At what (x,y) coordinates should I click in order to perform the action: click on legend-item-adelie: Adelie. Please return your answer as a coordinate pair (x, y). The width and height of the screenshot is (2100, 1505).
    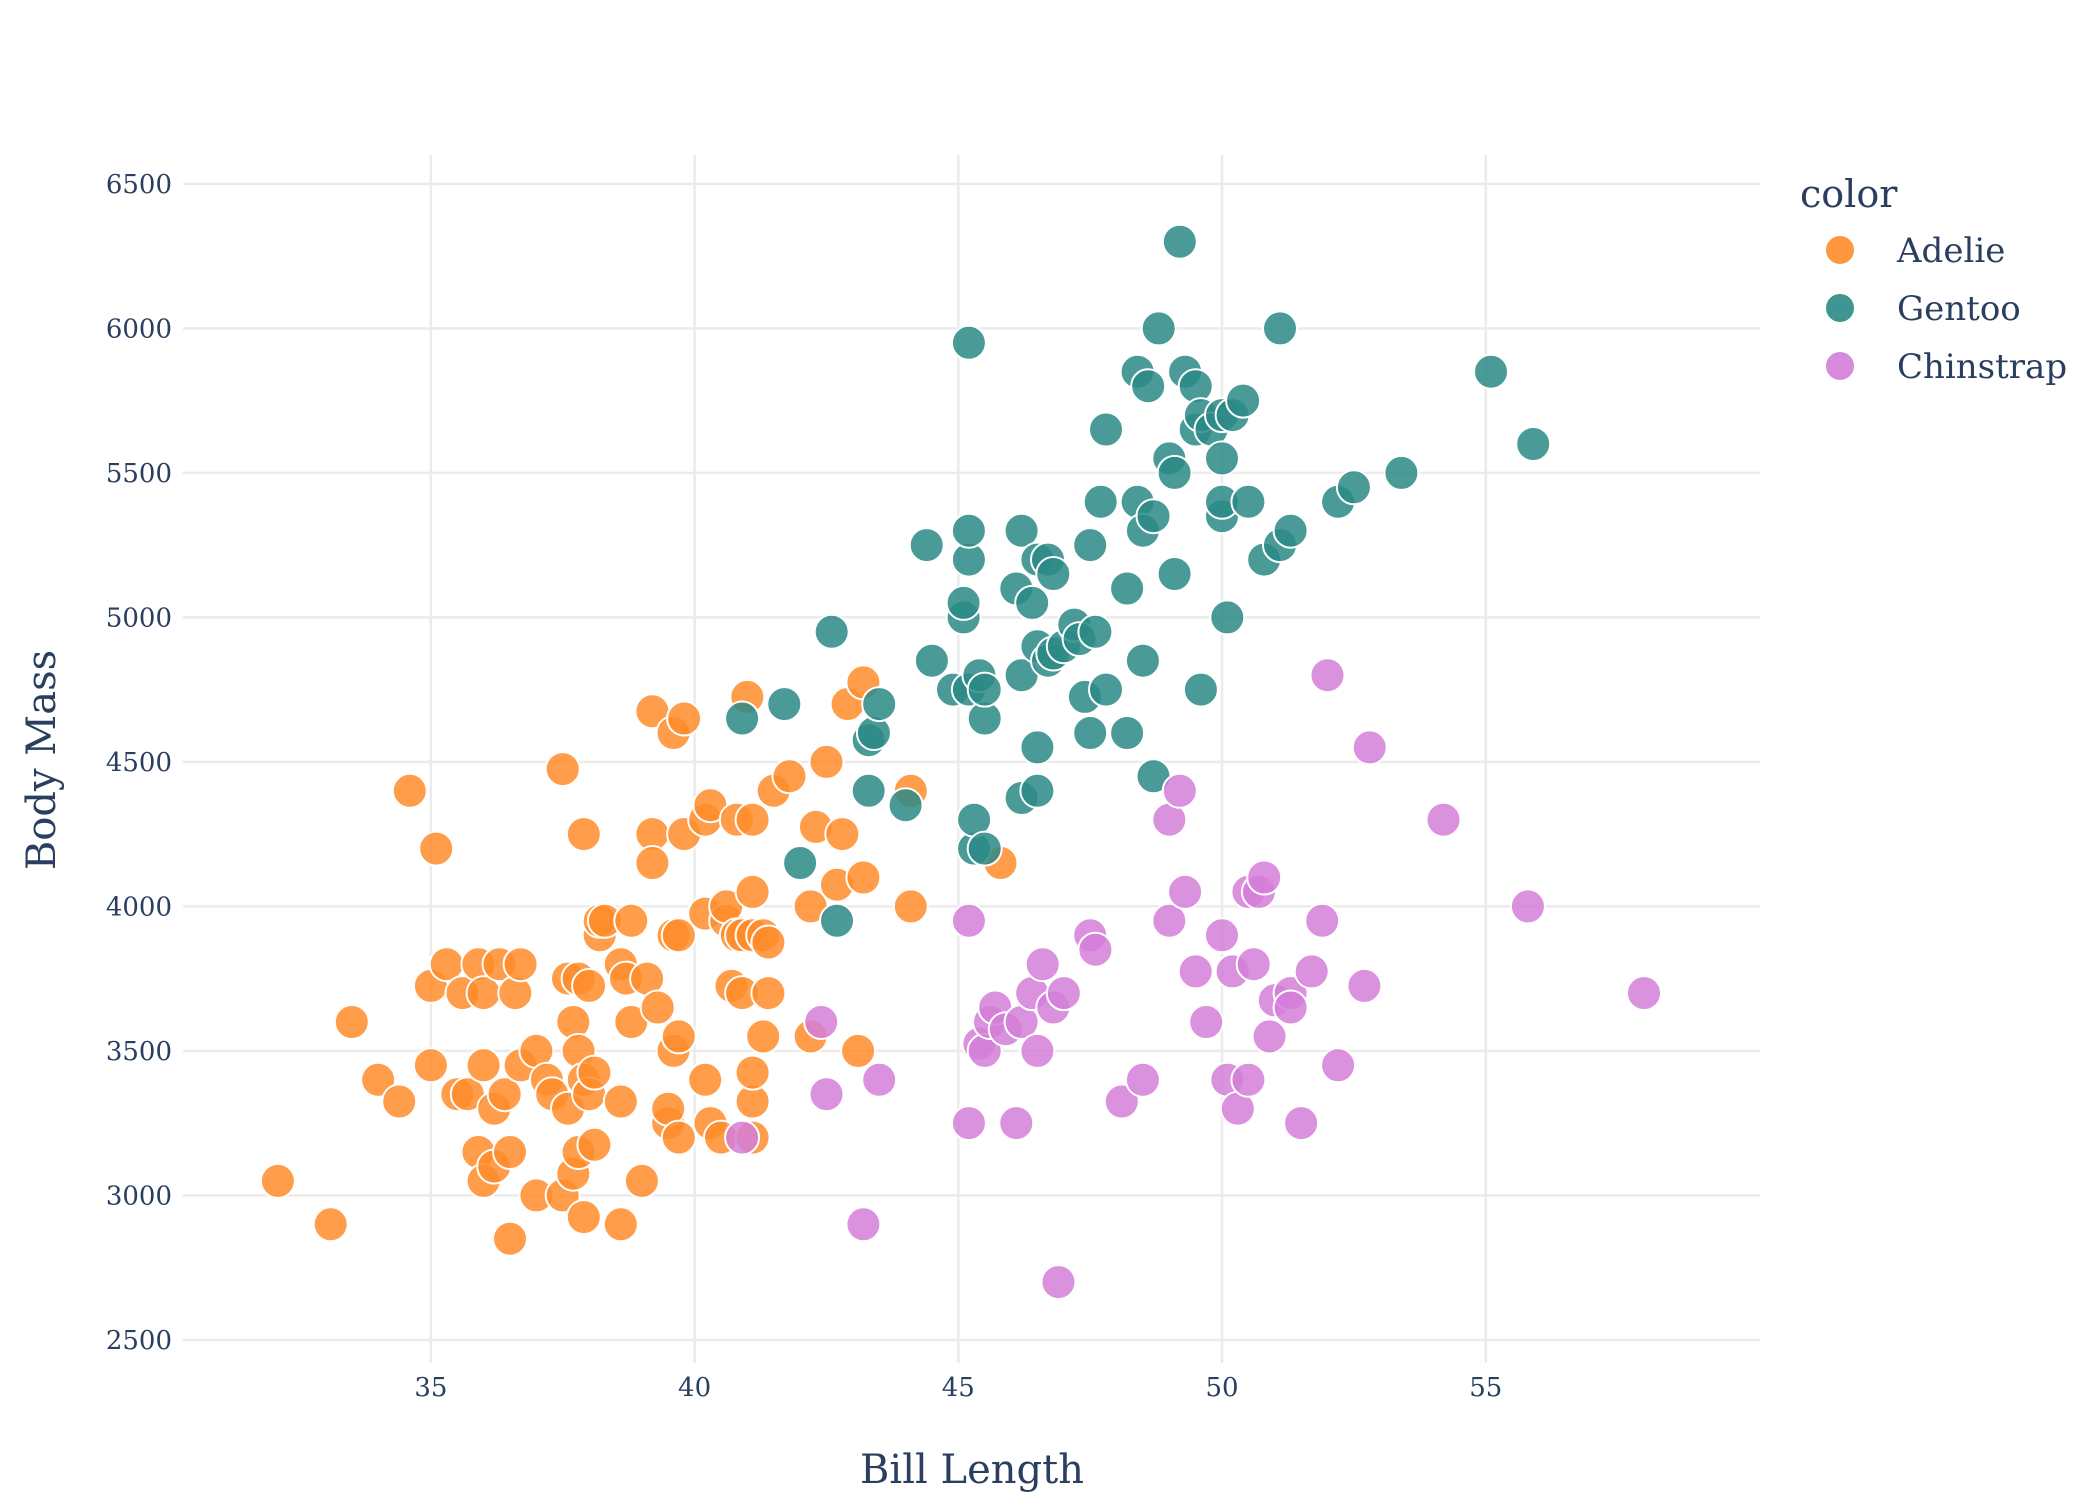
    Looking at the image, I should click on (1914, 251).